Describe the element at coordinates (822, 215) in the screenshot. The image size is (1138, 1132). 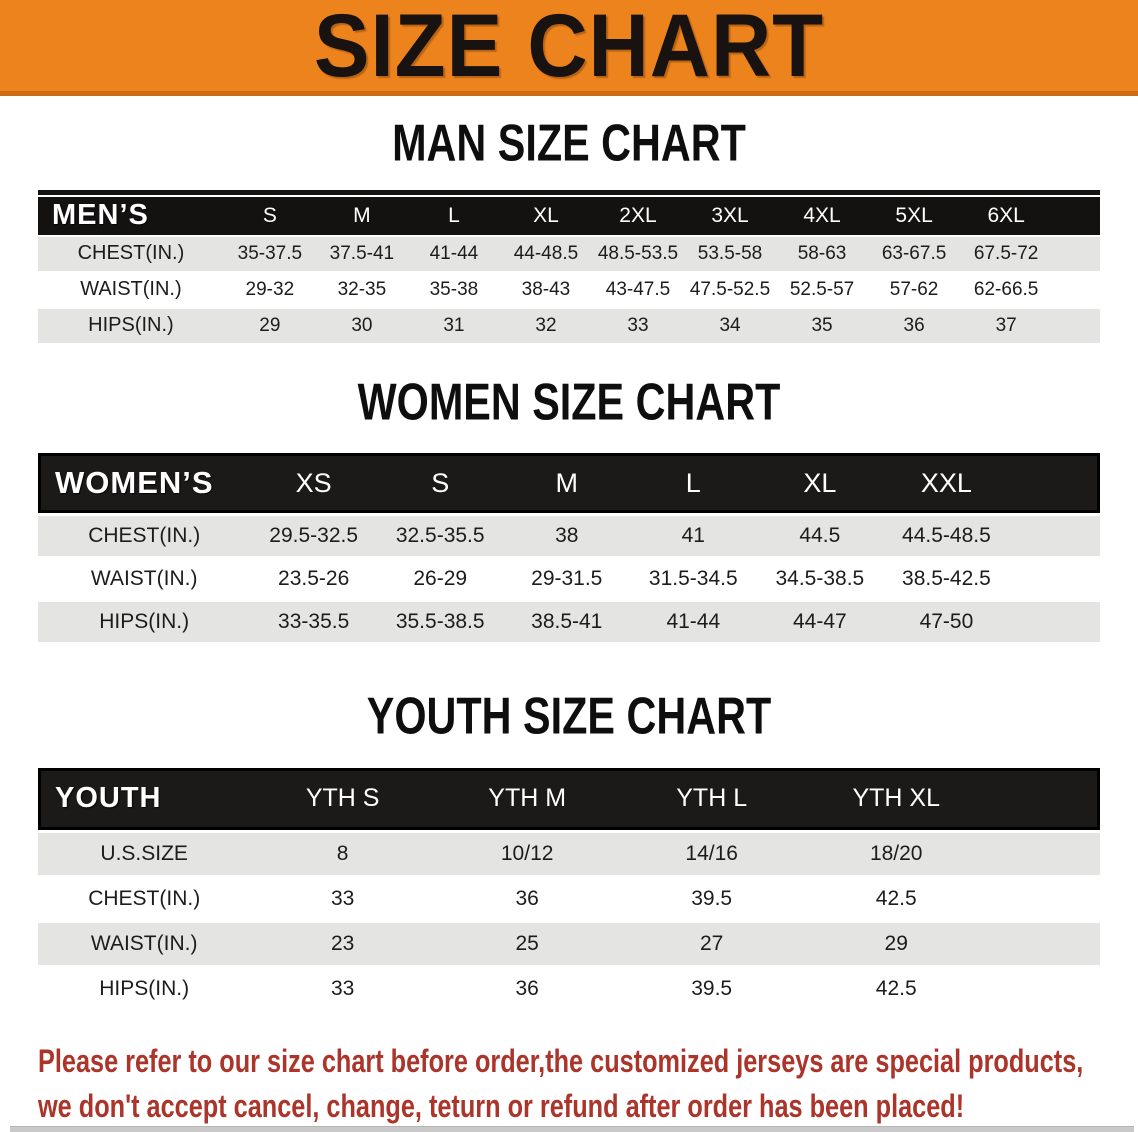
I see `size-header-cell: 4XL` at that location.